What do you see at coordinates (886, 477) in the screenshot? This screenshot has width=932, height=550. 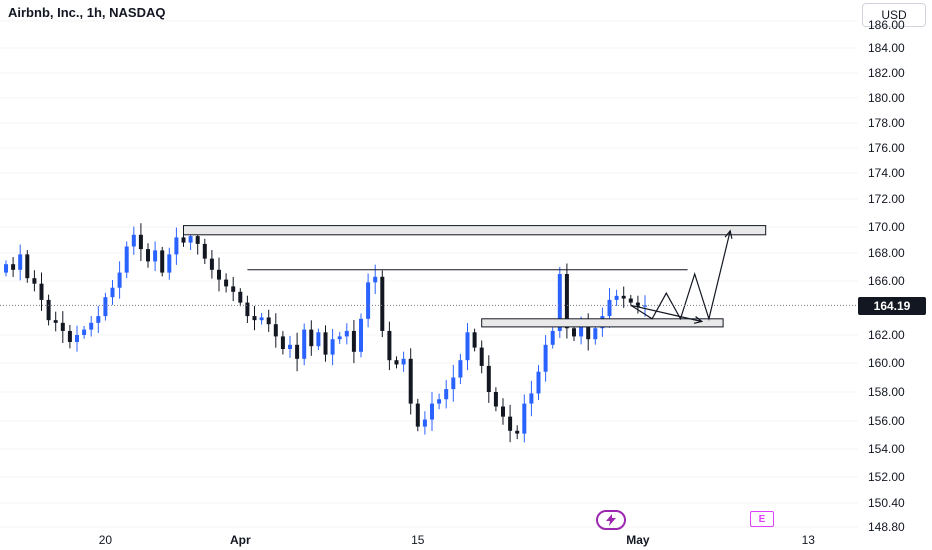 I see `price-tick-label: 152.00` at bounding box center [886, 477].